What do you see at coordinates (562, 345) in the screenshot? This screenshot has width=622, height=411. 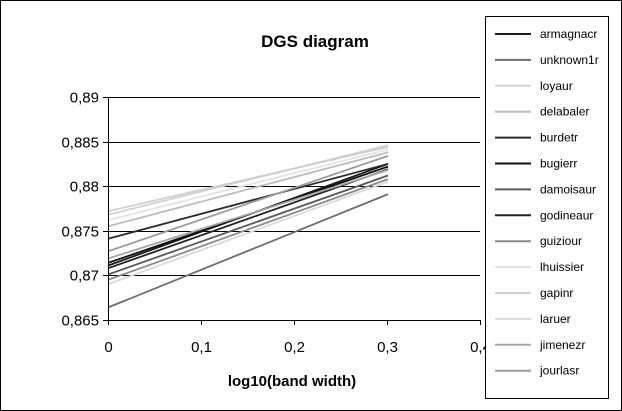 I see `legend-label: jimenezr` at bounding box center [562, 345].